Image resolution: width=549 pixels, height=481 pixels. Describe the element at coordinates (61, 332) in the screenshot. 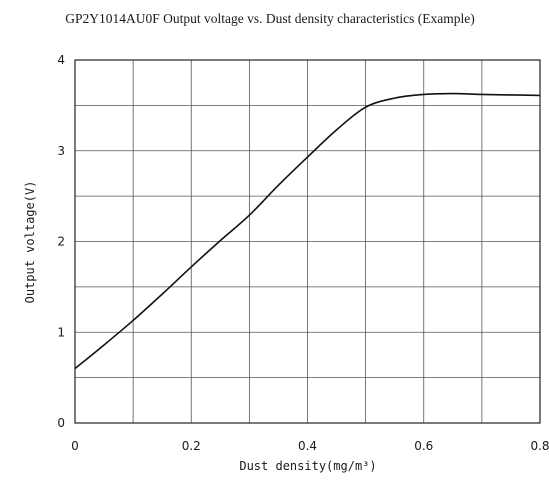

I see `y-tick-label: 1` at that location.